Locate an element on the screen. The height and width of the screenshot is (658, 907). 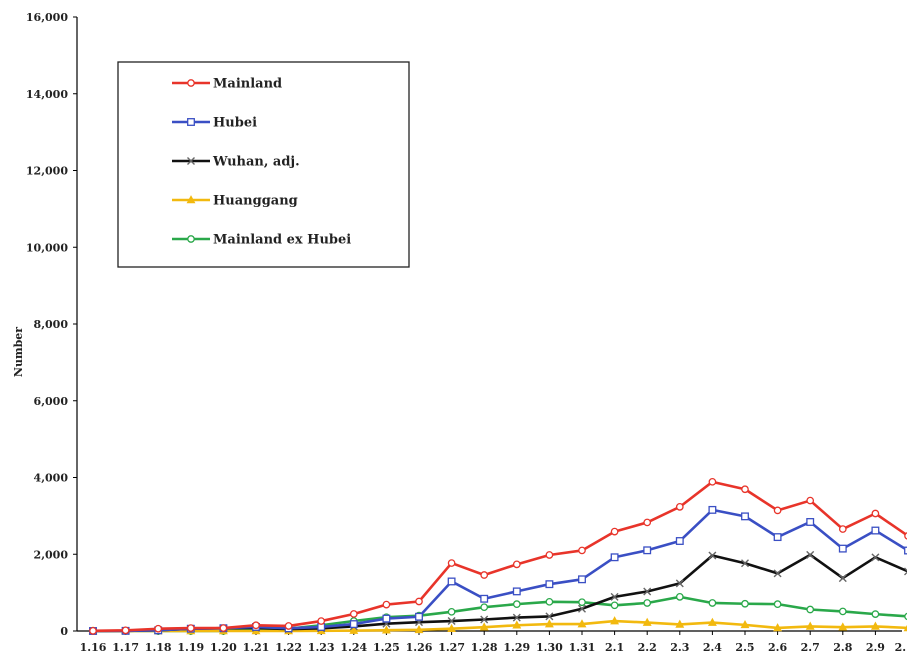
legend-item: Mainland ex Hubei is located at coordinates (261, 240).